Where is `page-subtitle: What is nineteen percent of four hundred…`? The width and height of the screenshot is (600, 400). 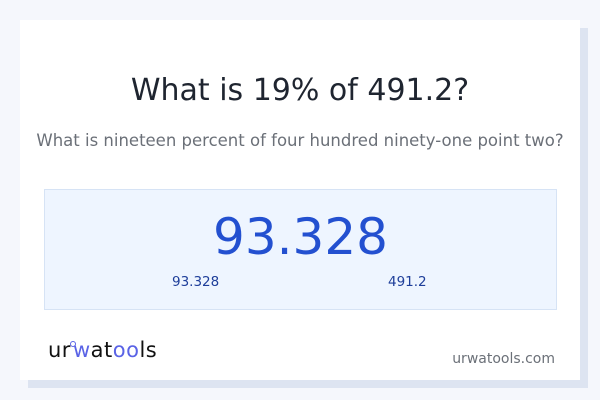 page-subtitle: What is nineteen percent of four hundred… is located at coordinates (300, 140).